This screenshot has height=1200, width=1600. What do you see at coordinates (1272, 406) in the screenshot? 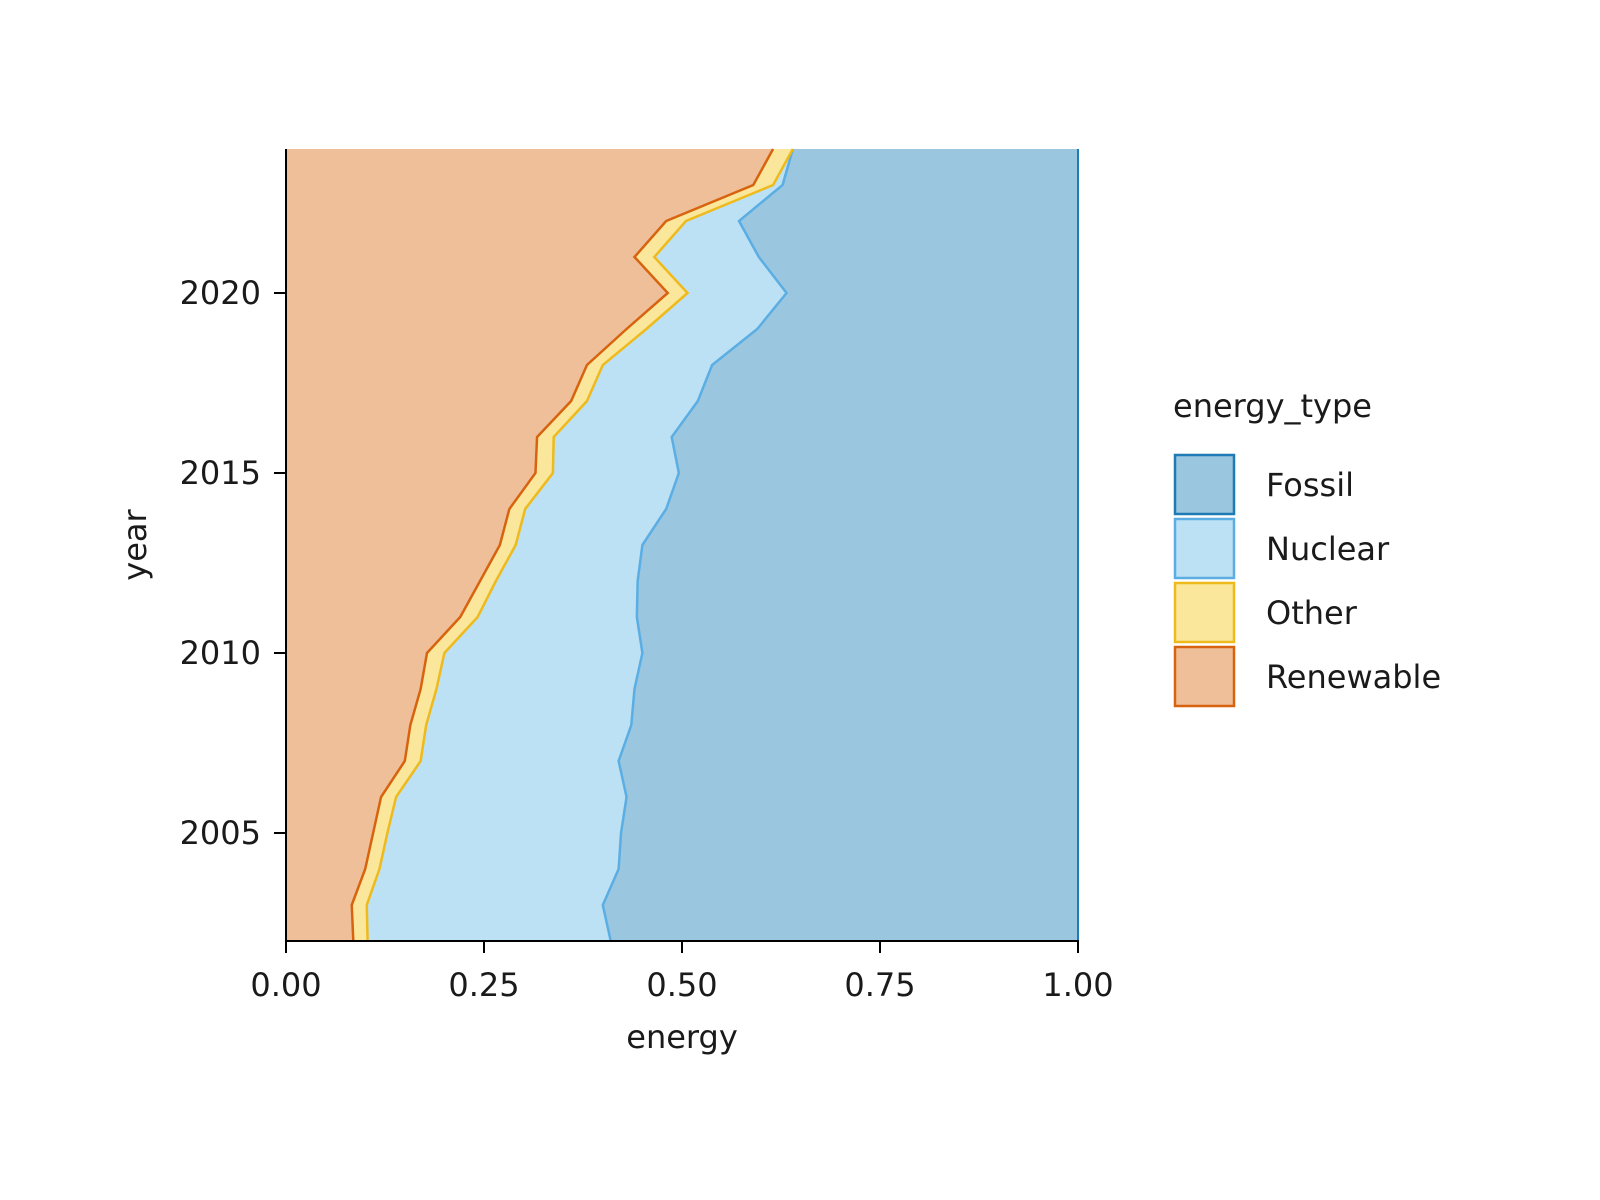
I see `legend-title: energy_type` at bounding box center [1272, 406].